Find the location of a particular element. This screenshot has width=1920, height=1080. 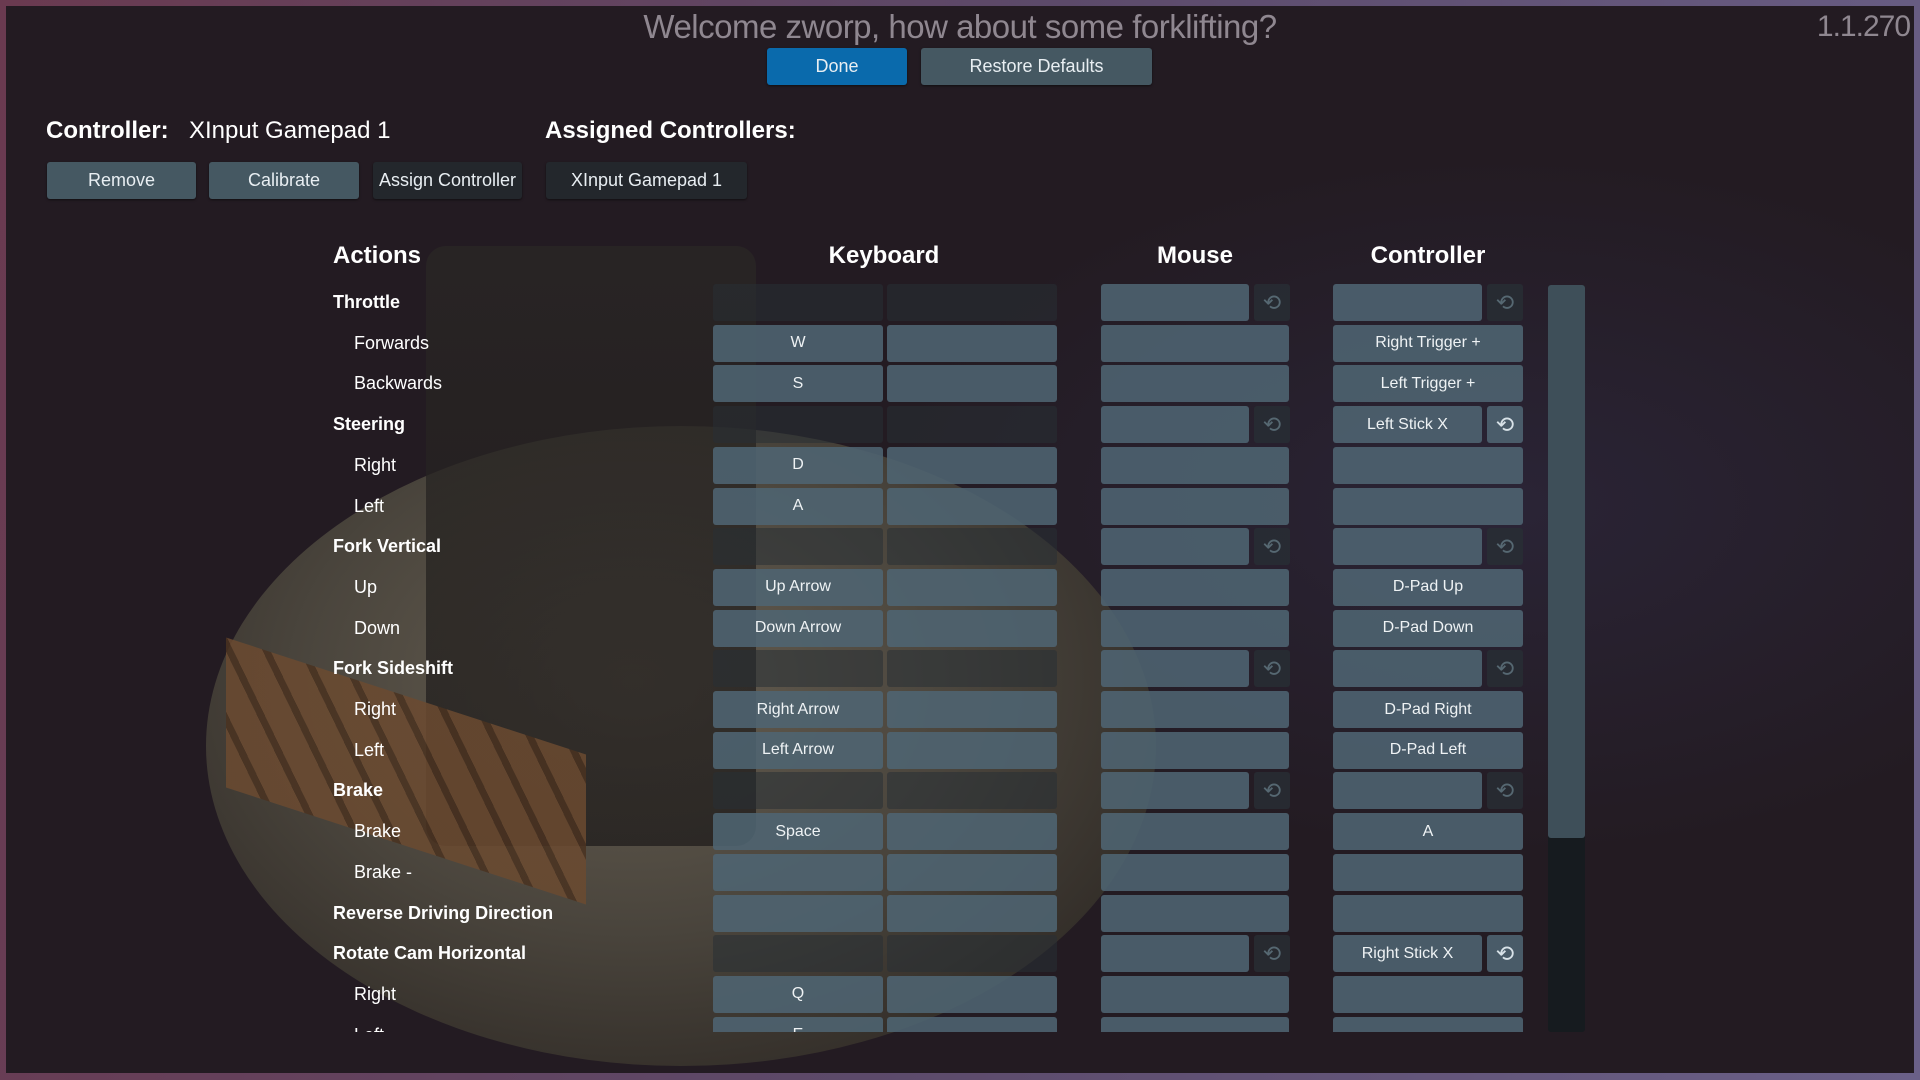

keyboard-binding-primary: Left Arrow is located at coordinates (798, 750).